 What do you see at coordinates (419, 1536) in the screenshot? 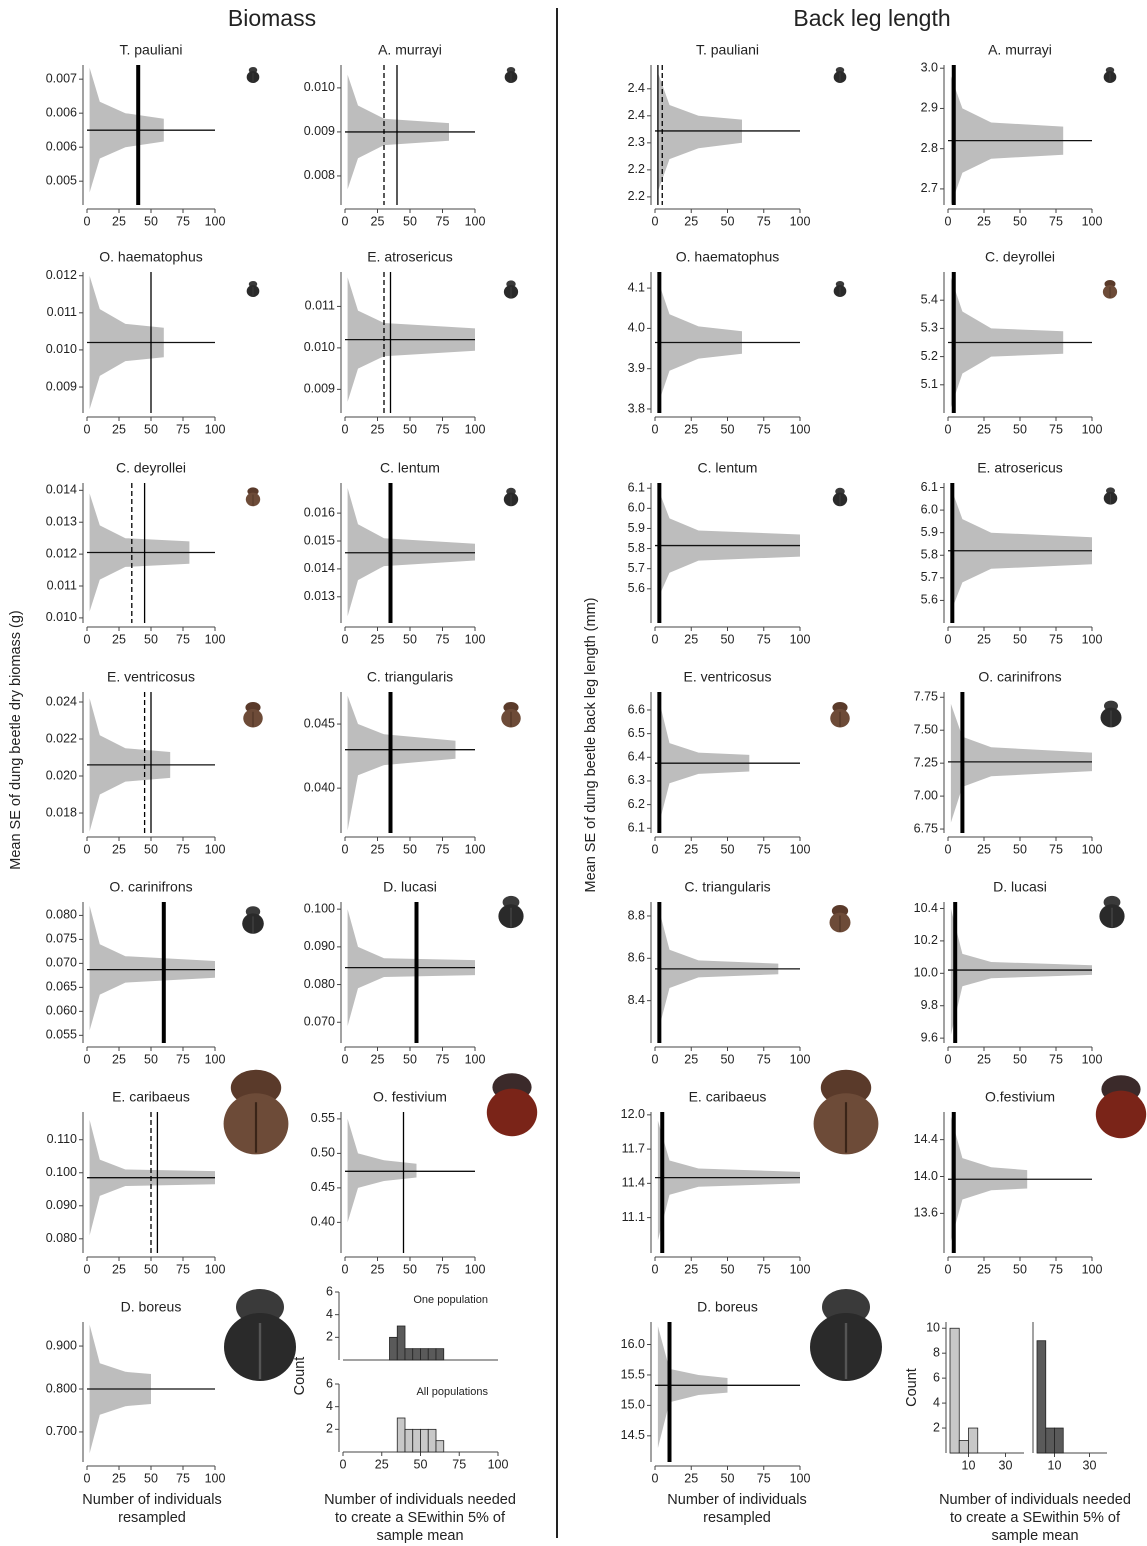
I see `x-axis-label: sample mean` at bounding box center [419, 1536].